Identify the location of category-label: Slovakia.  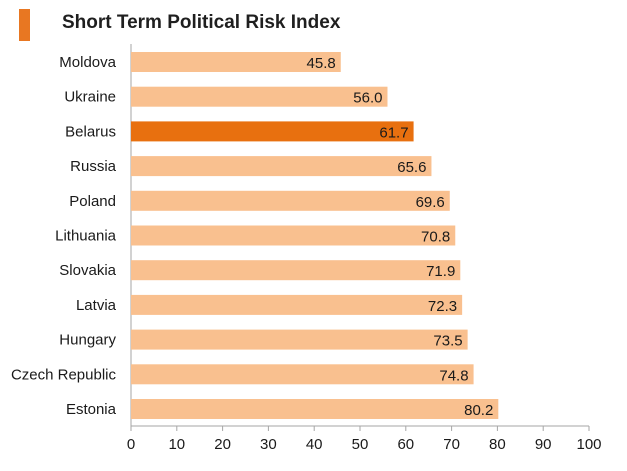
(87, 270).